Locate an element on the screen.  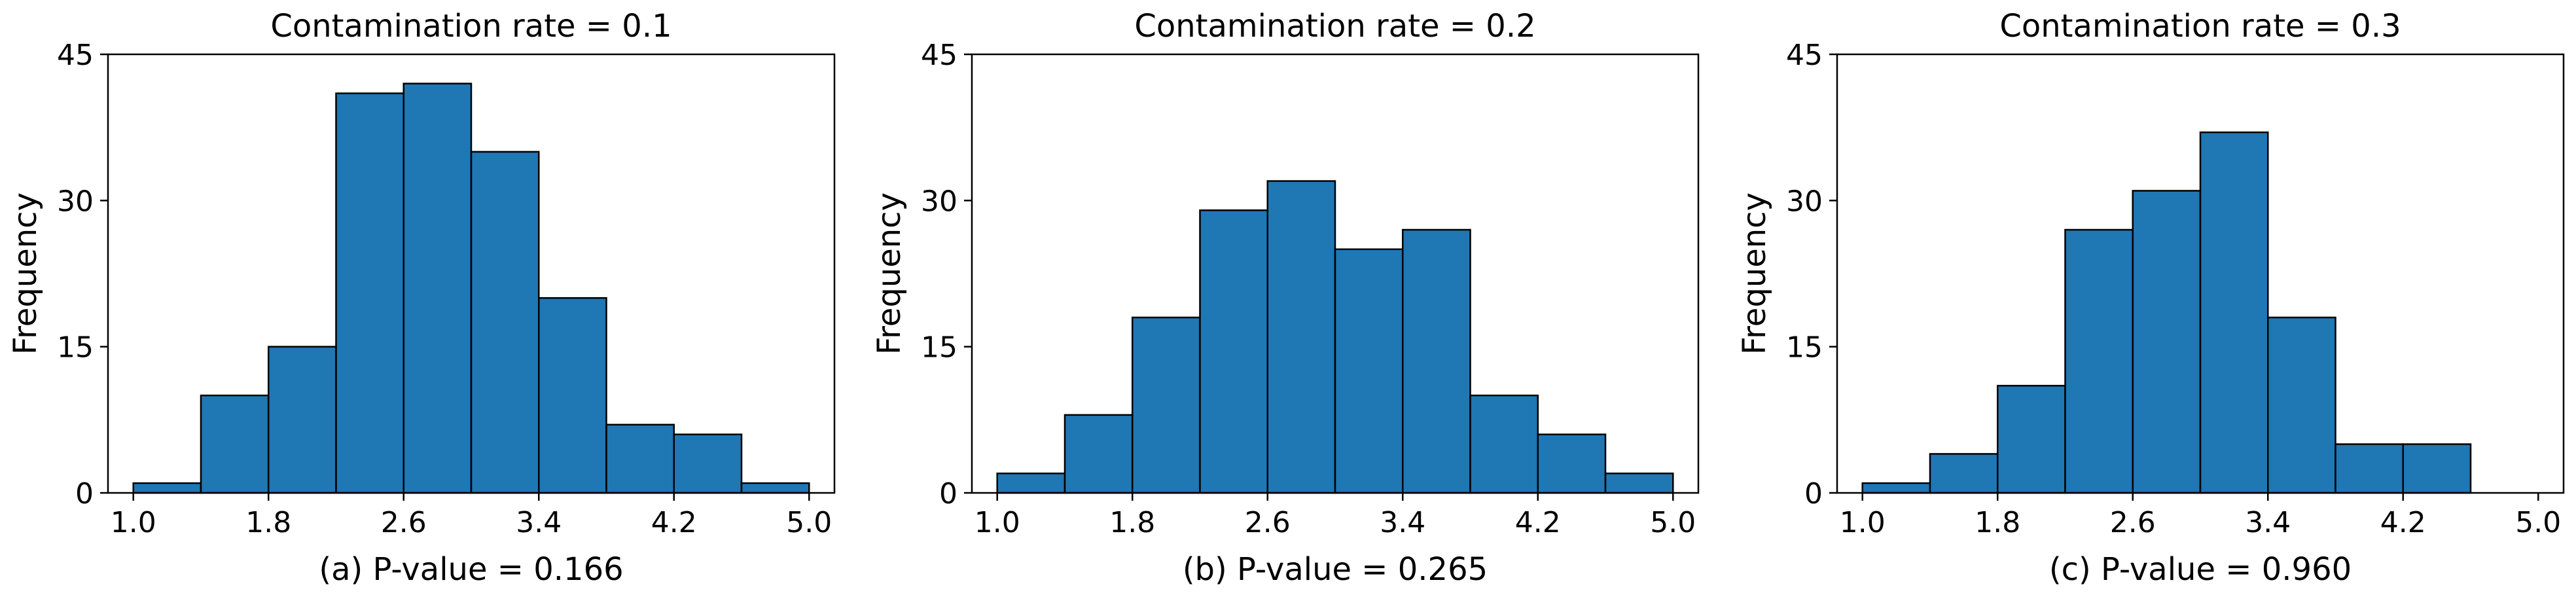
chart-caption: (c) P-value = 0.960 is located at coordinates (2200, 569).